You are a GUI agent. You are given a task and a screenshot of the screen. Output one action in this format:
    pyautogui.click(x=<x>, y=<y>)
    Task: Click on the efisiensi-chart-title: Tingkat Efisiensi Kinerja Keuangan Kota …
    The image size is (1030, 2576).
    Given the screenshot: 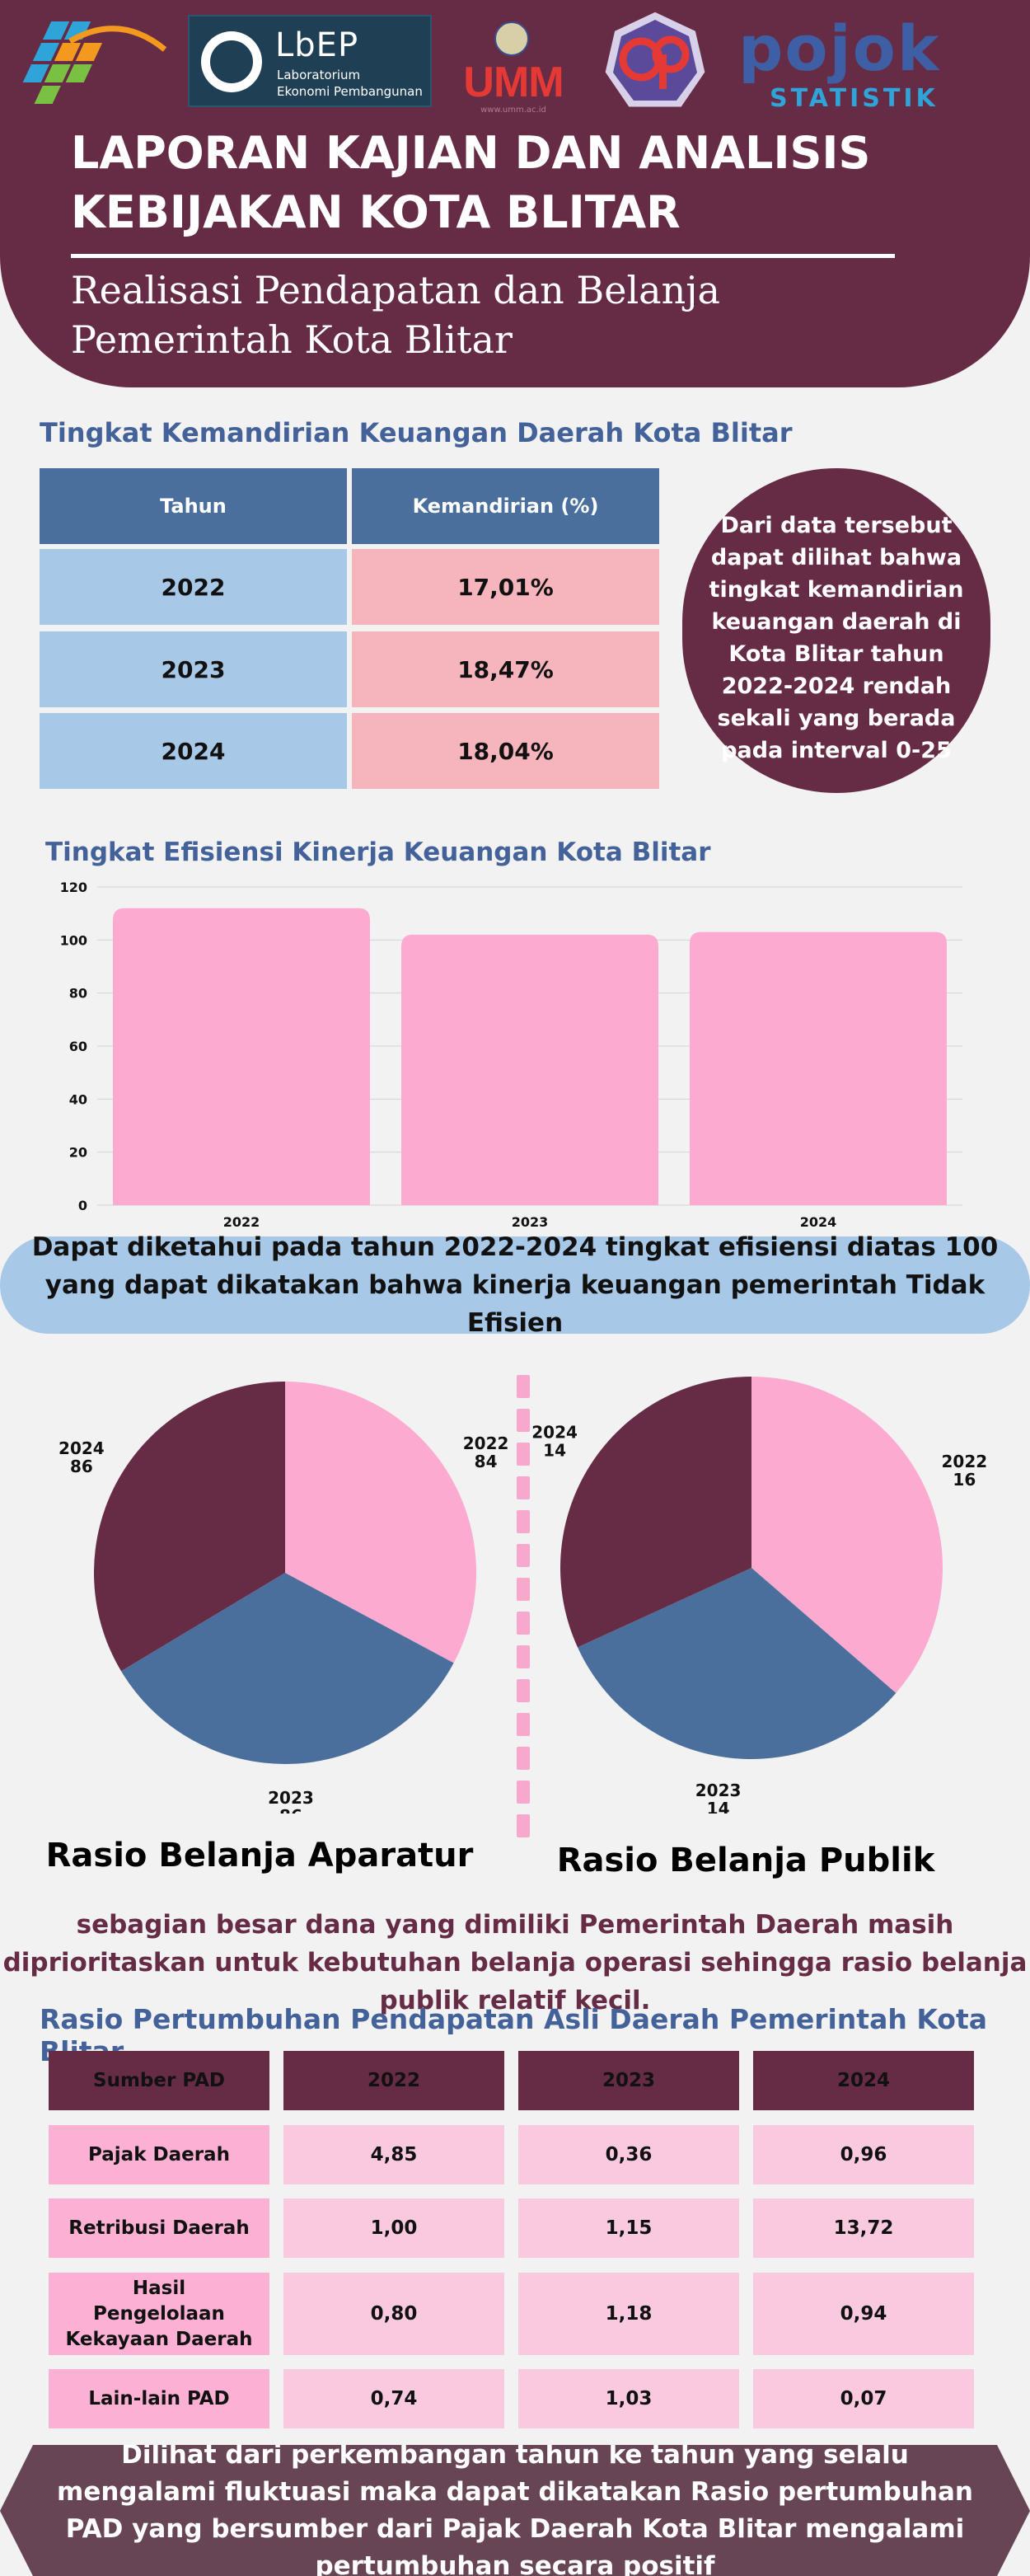 What is the action you would take?
    pyautogui.click(x=378, y=852)
    